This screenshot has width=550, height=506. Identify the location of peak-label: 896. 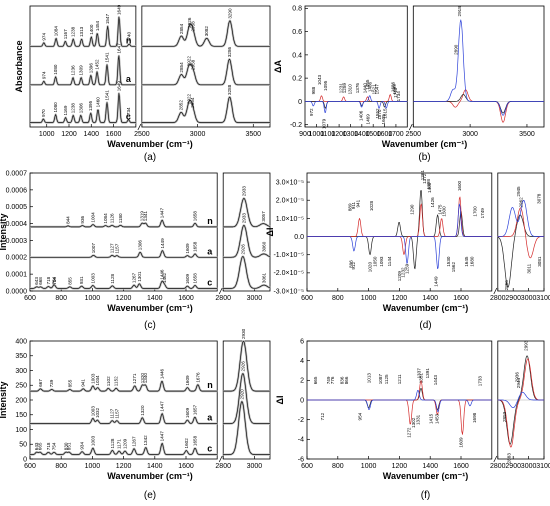
(351, 264).